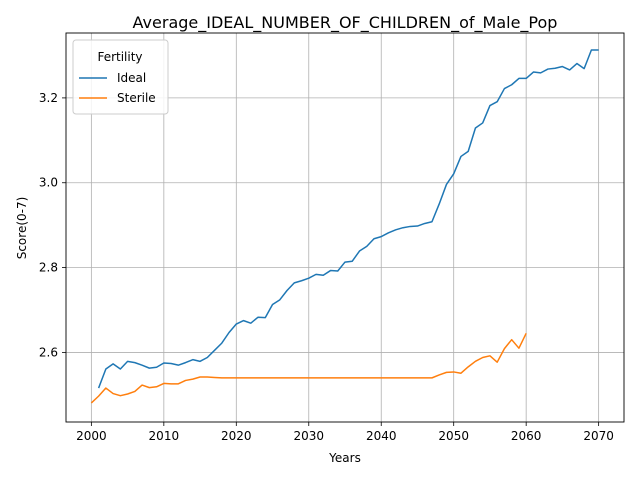  Describe the element at coordinates (48, 183) in the screenshot. I see `y-tick-label: 3.0` at that location.